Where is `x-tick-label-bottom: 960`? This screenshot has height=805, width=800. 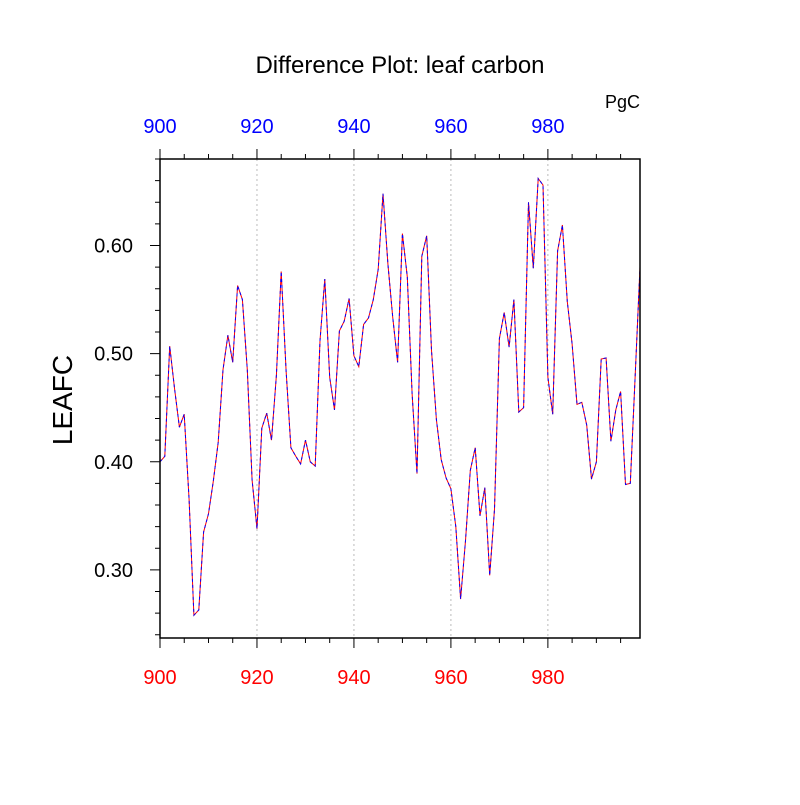
x-tick-label-bottom: 960 is located at coordinates (450, 678).